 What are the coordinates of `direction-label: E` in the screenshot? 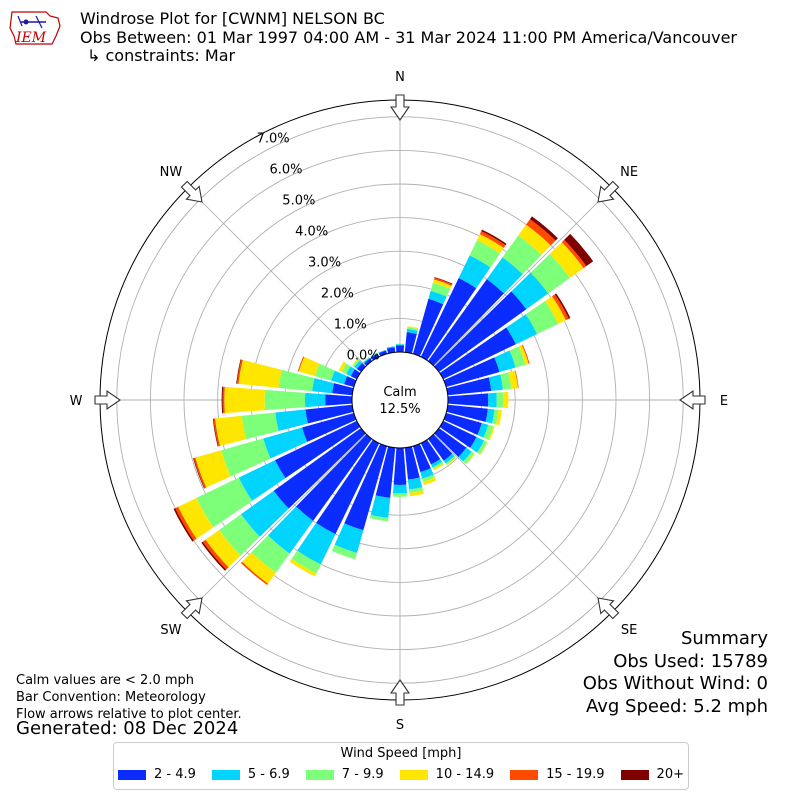 It's located at (724, 401).